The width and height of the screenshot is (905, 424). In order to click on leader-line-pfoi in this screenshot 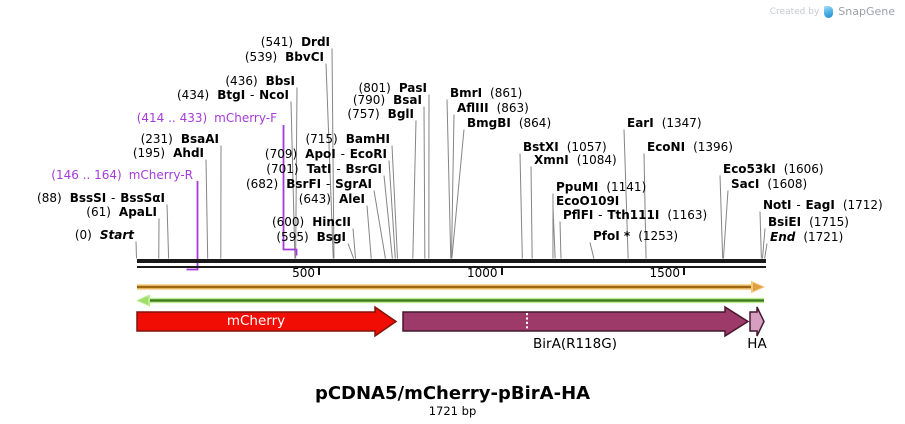, I will do `click(592, 250)`.